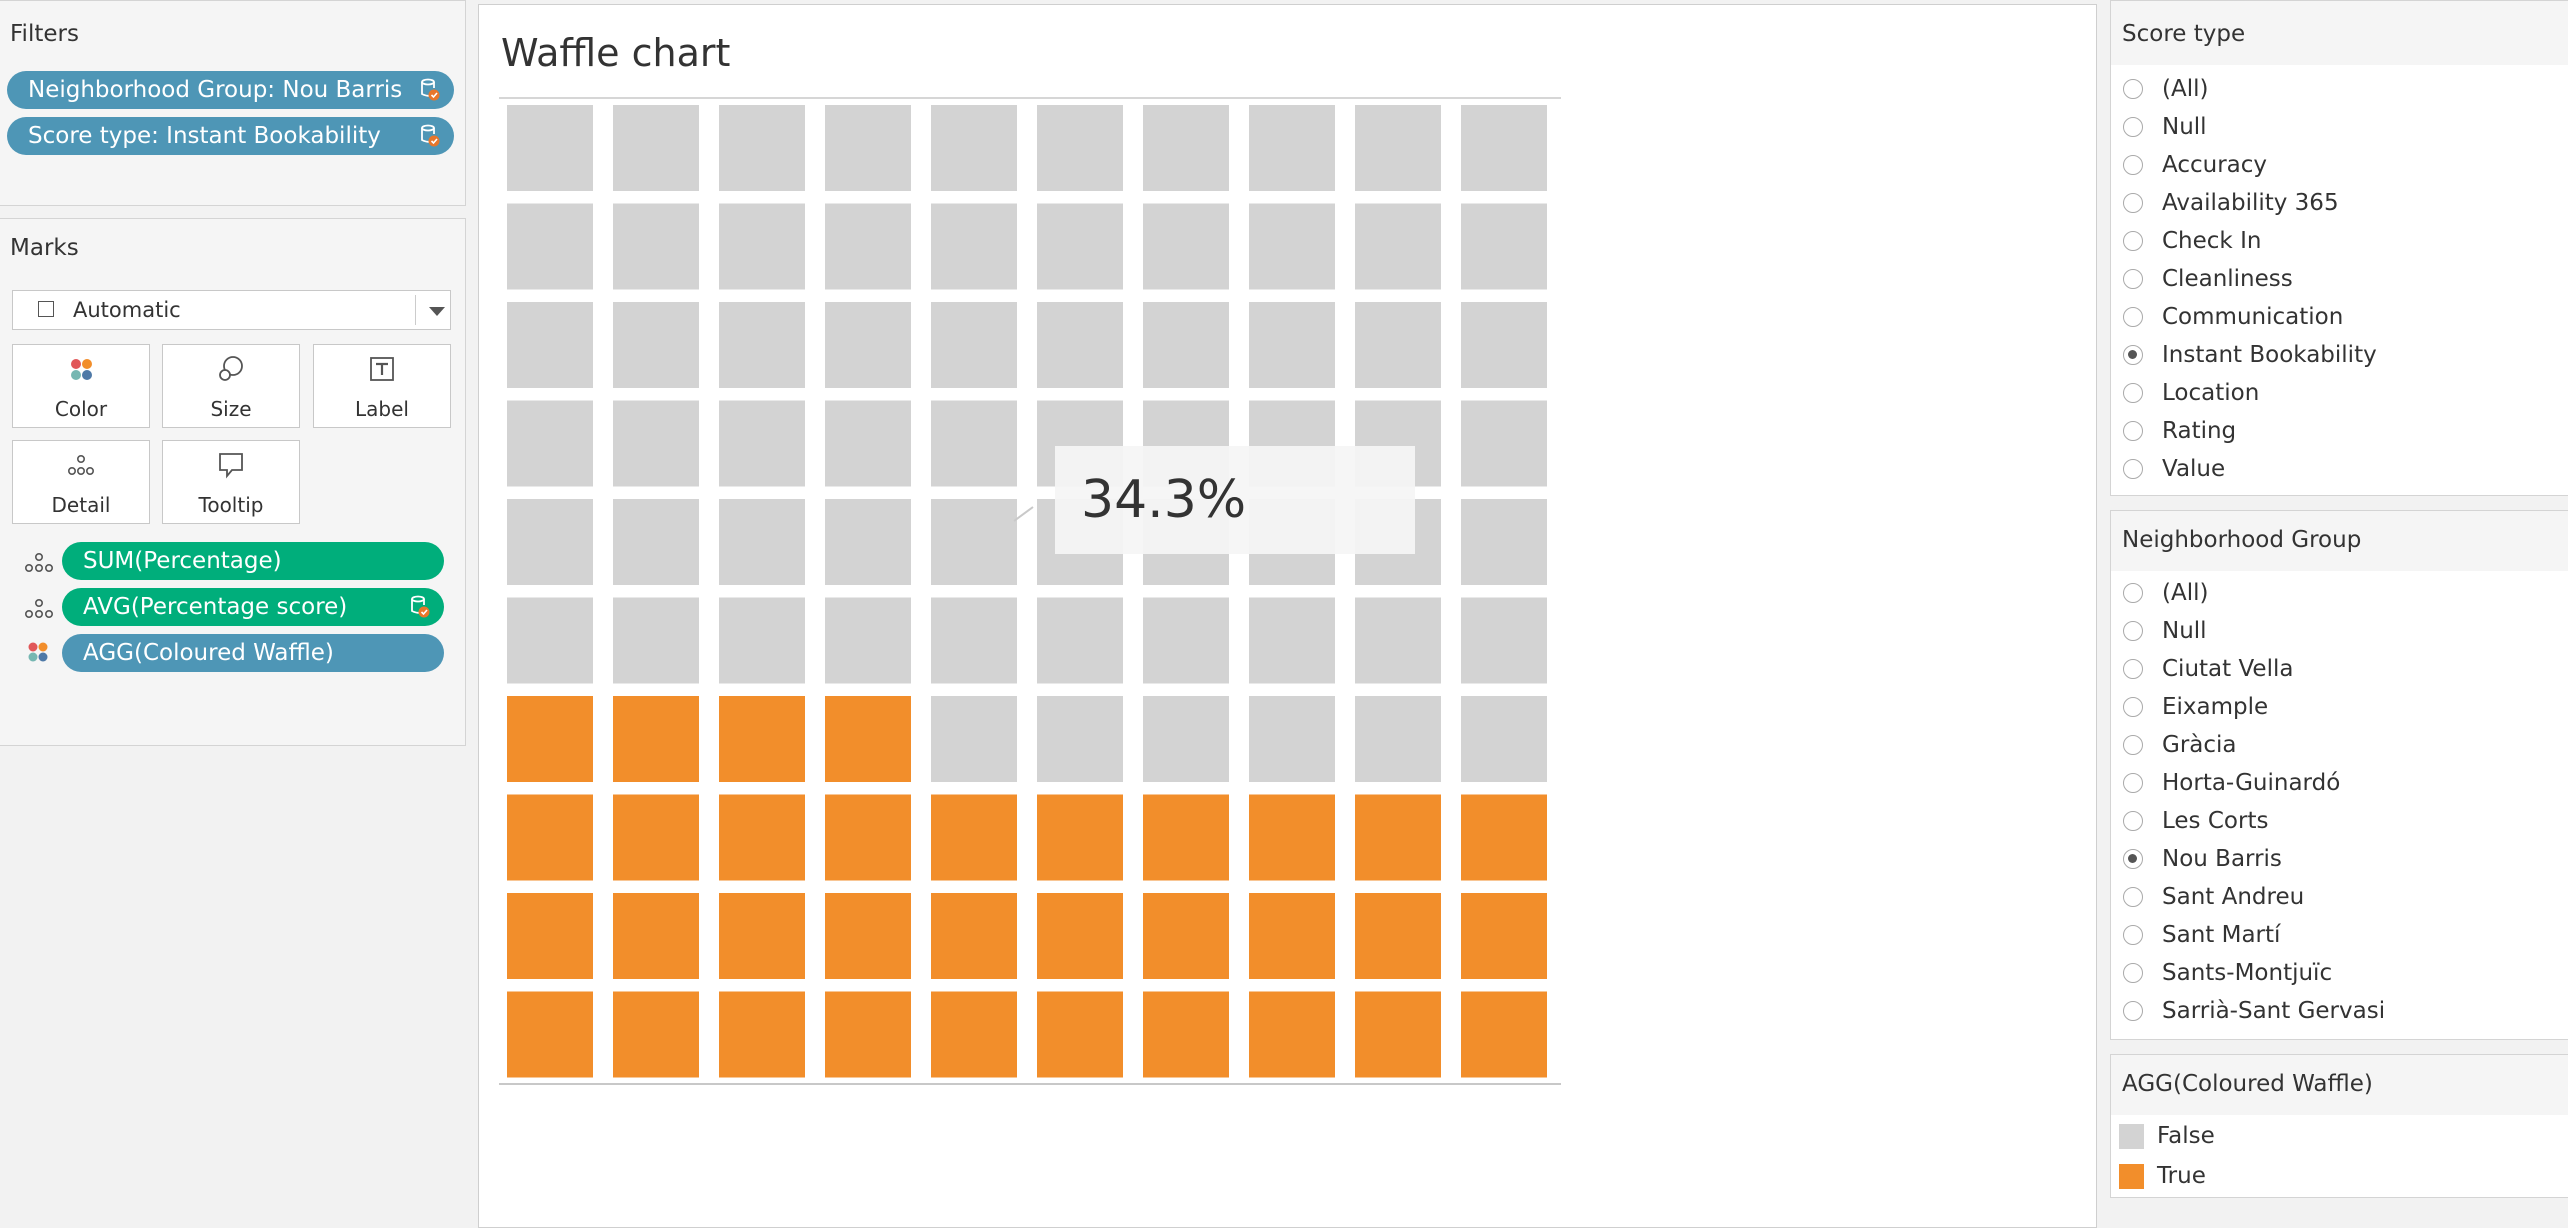  I want to click on filter-pill-neighborhood-group: Neighborhood Group: Nou Barris, so click(230, 90).